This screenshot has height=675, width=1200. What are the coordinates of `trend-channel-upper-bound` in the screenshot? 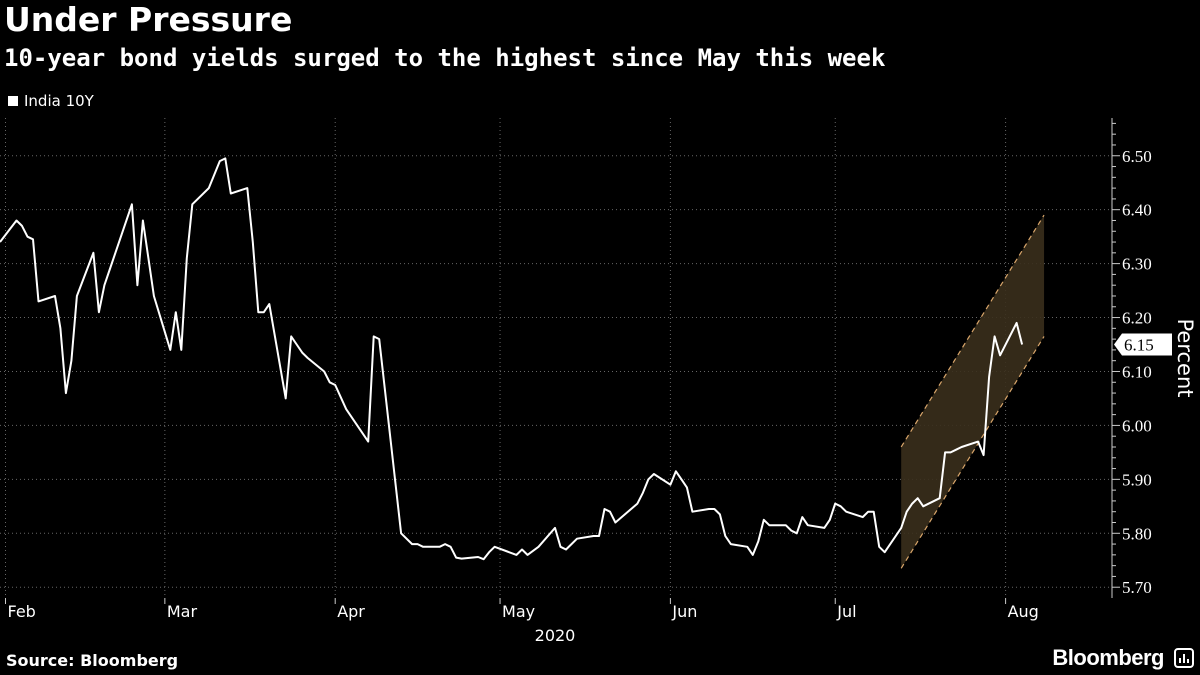 It's located at (972, 331).